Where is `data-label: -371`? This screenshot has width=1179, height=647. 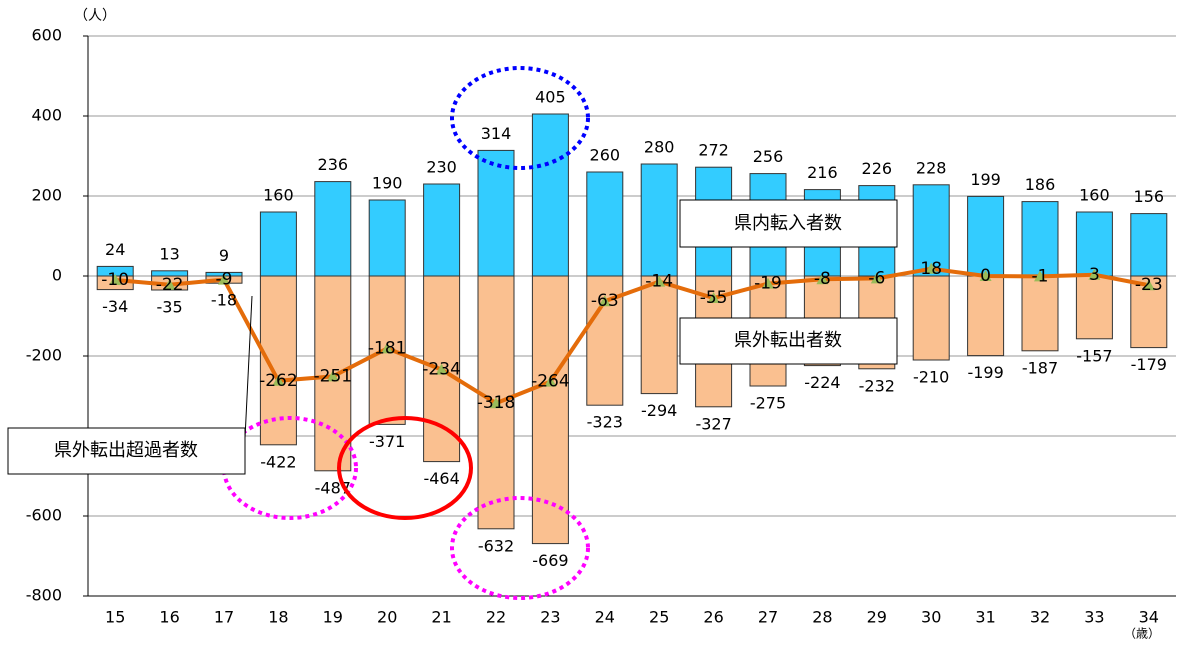 data-label: -371 is located at coordinates (387, 441).